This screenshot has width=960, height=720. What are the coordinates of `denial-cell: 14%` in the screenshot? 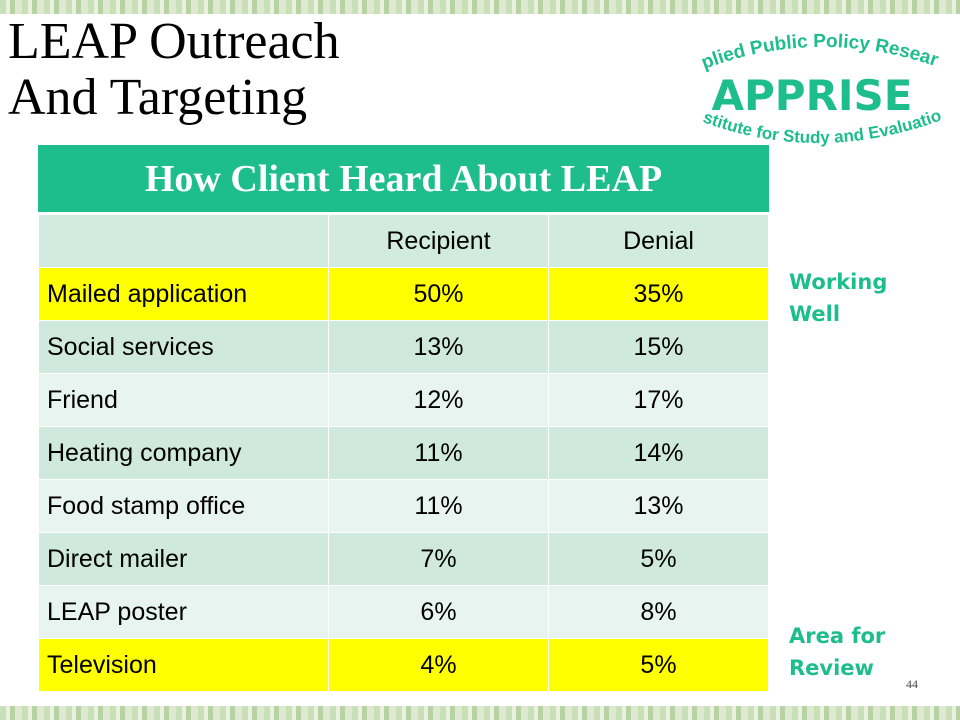 It's located at (658, 453).